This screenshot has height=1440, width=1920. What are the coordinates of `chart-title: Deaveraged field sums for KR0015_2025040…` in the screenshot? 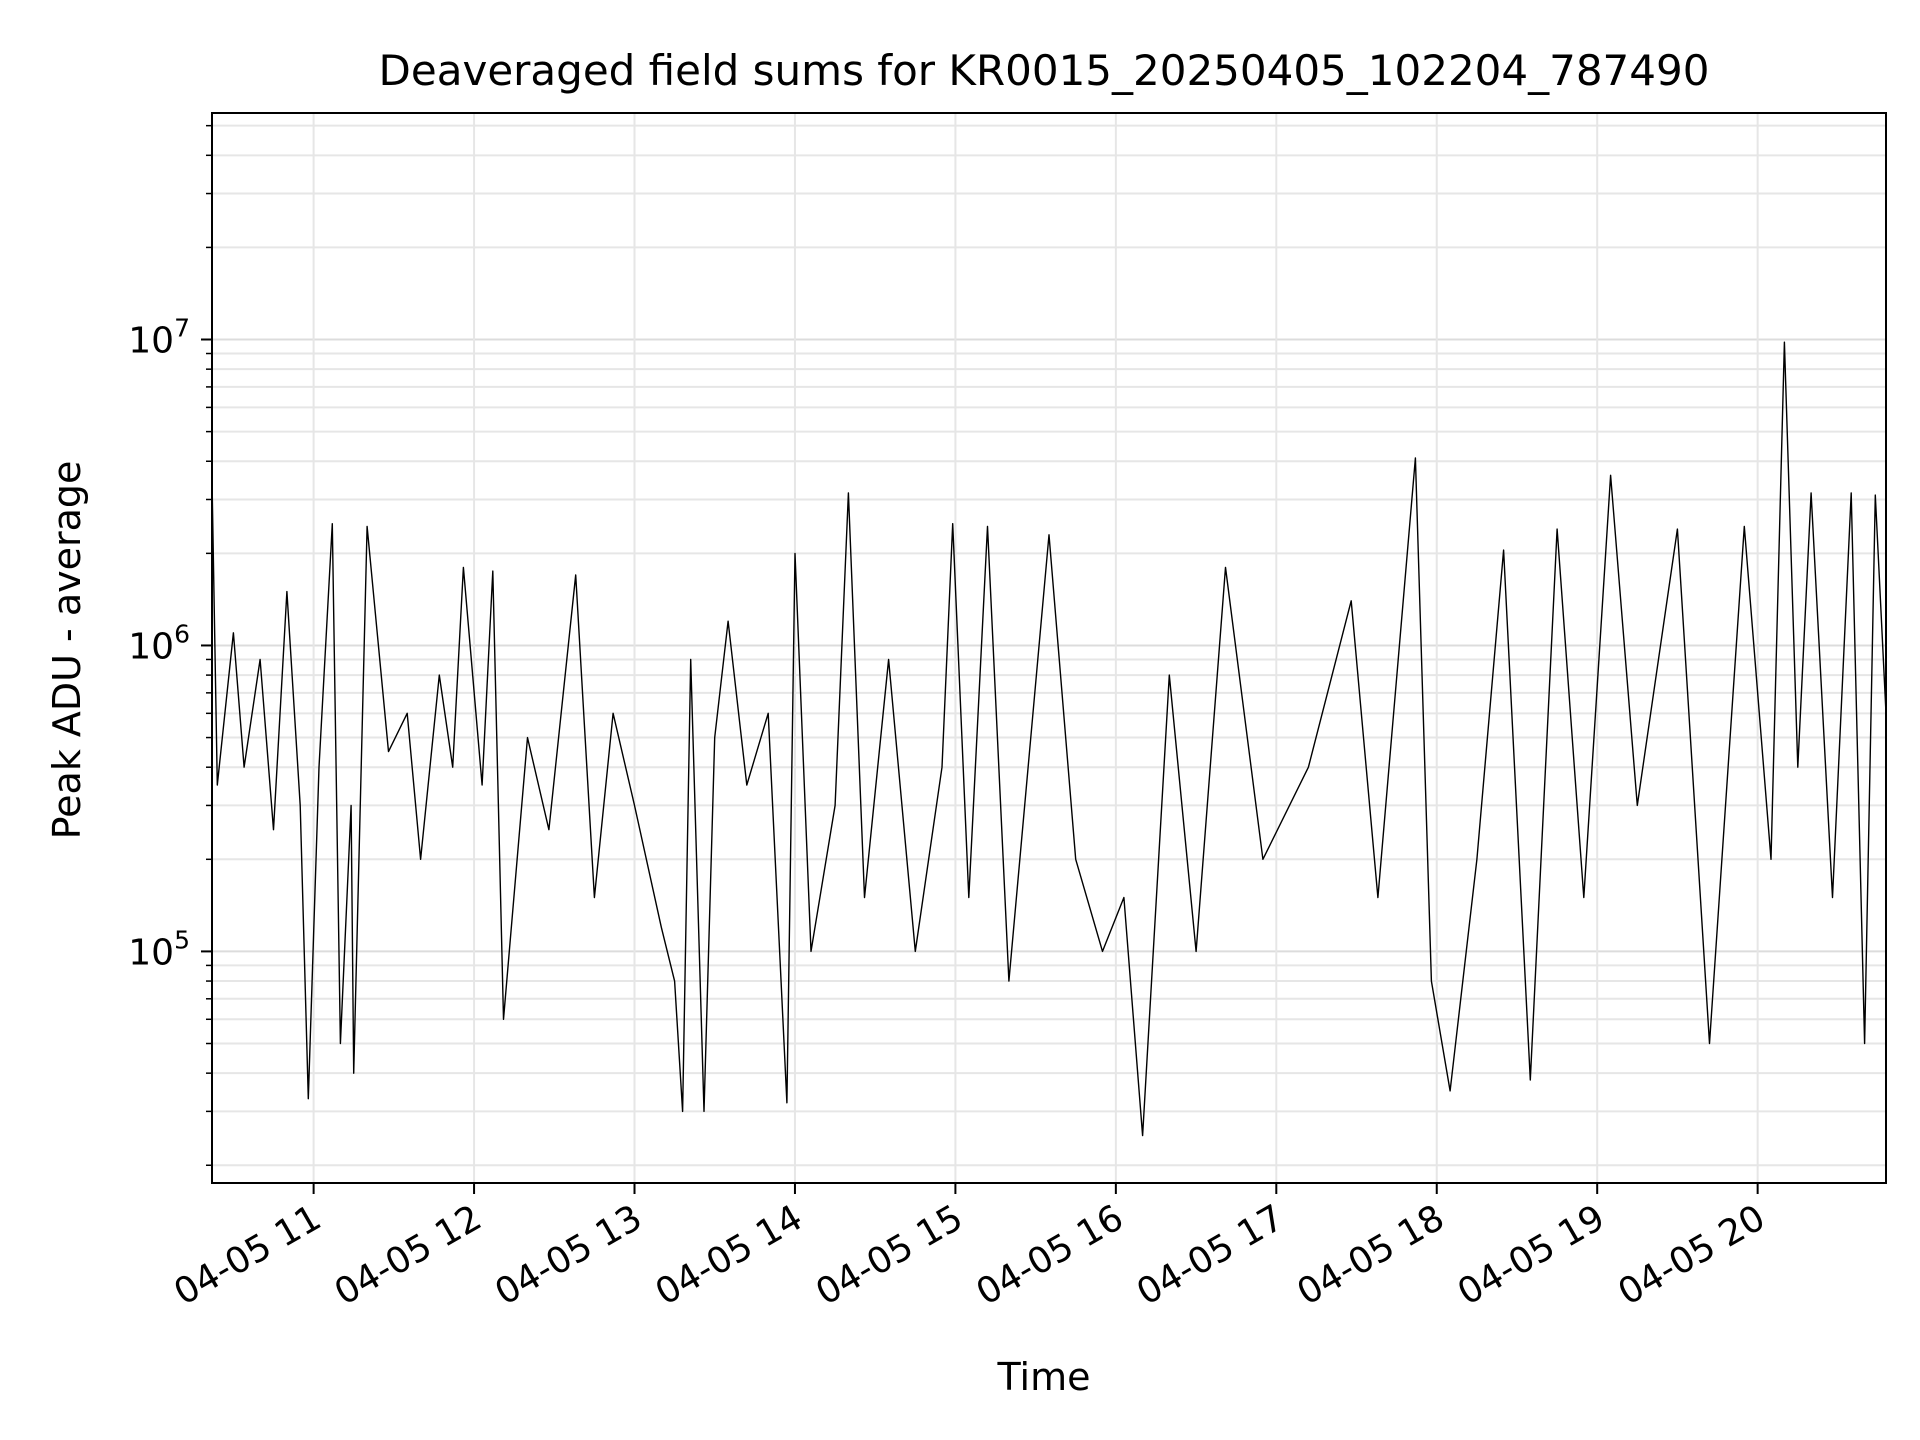 It's located at (1044, 70).